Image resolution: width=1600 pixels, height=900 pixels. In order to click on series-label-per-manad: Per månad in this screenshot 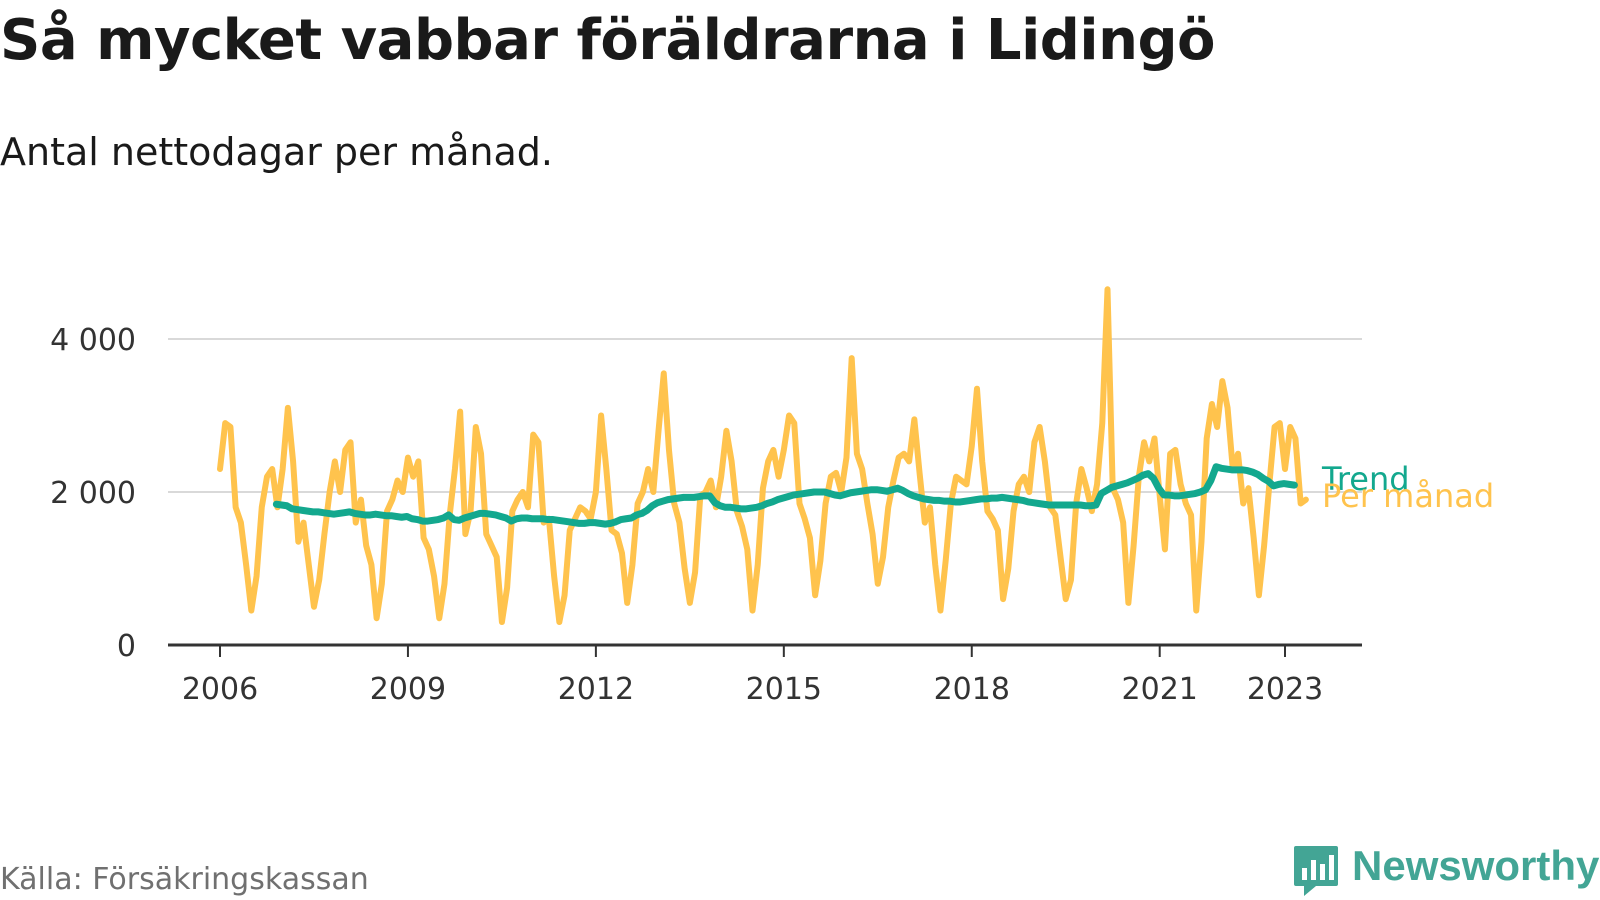, I will do `click(1408, 496)`.